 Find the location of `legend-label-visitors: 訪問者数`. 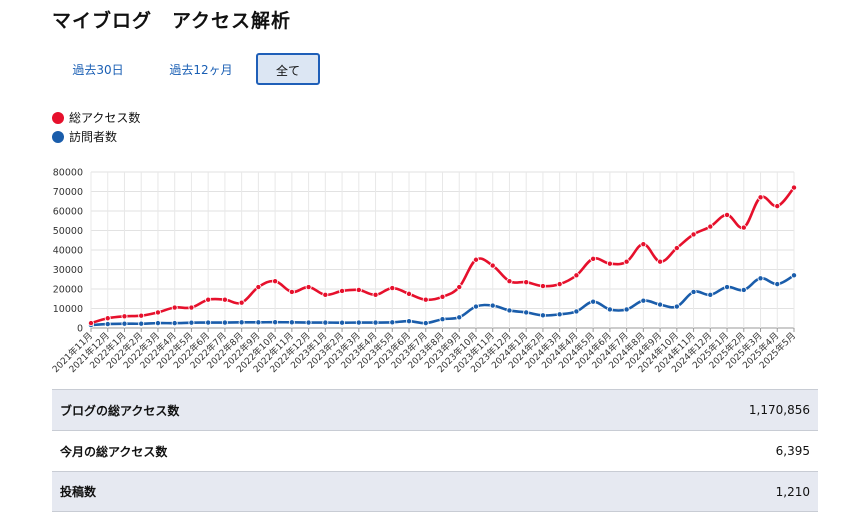

legend-label-visitors: 訪問者数 is located at coordinates (93, 137).